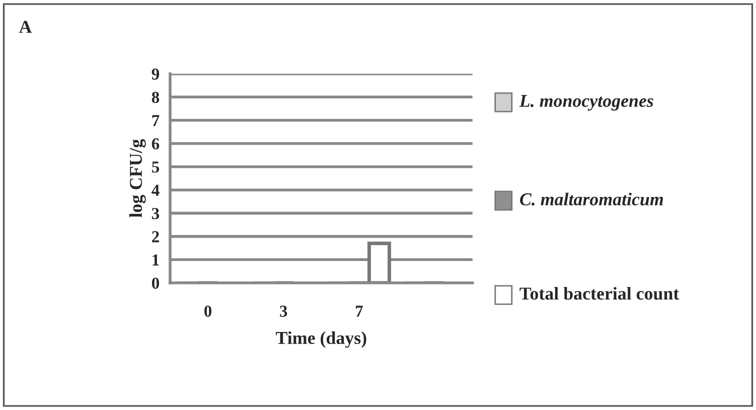 This screenshot has height=410, width=756. I want to click on y-tick-label: 6, so click(156, 144).